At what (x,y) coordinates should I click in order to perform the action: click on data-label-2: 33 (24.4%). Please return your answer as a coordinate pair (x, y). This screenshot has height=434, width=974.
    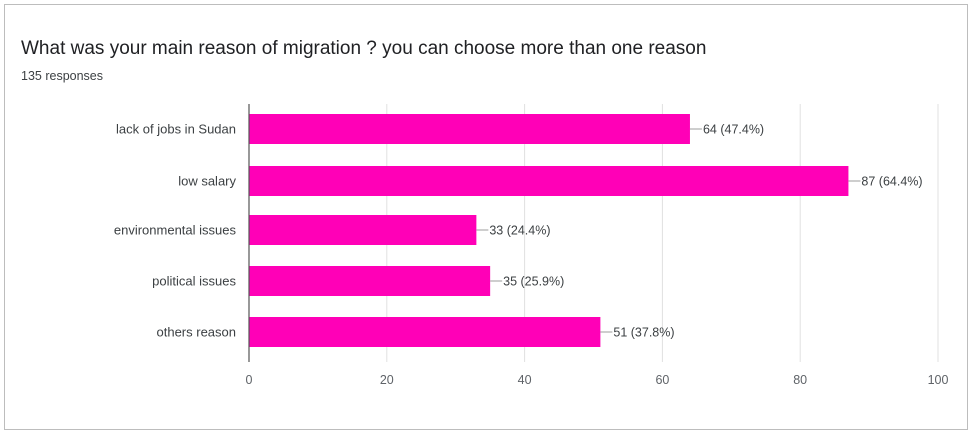
    Looking at the image, I should click on (519, 231).